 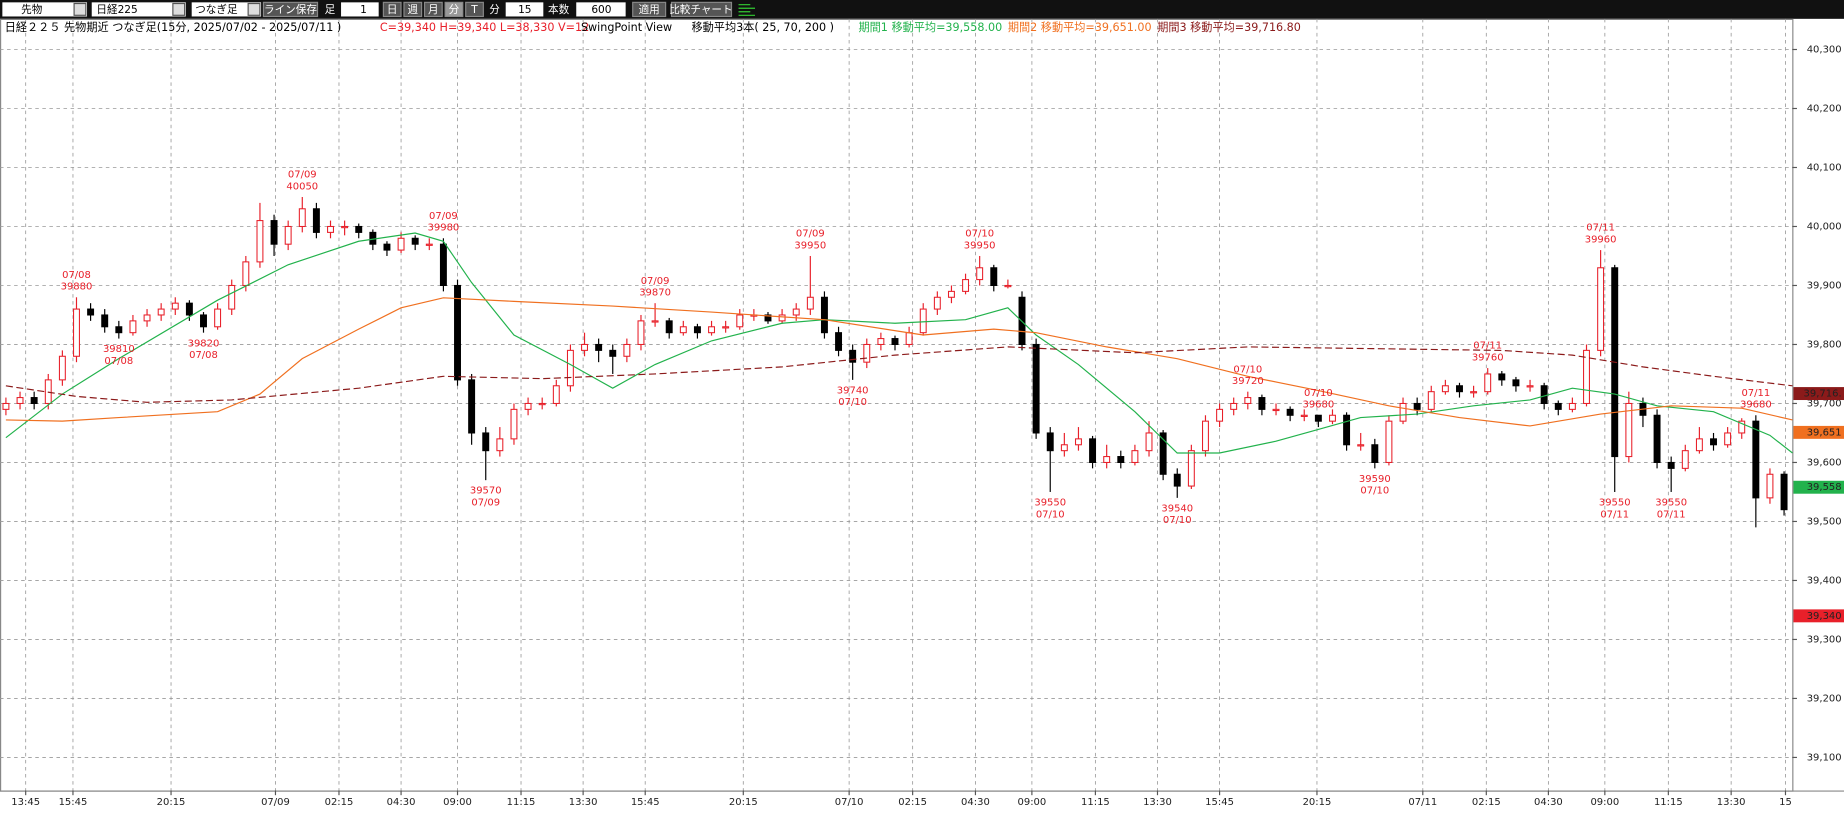 I want to click on price-tag-label: 39,651, so click(x=1824, y=432).